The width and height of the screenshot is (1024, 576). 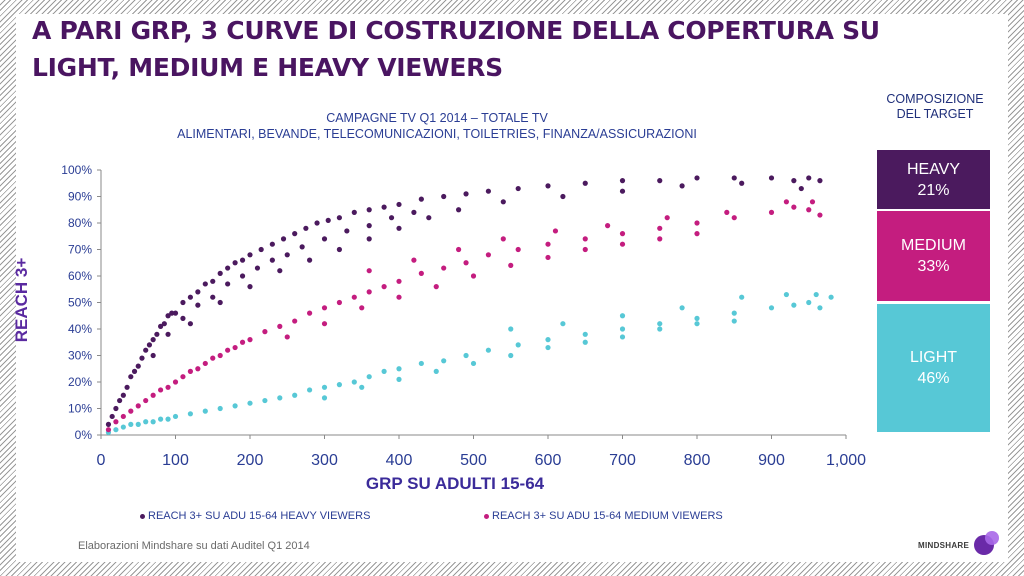 I want to click on composition-heavy-value: 21%, so click(x=933, y=190).